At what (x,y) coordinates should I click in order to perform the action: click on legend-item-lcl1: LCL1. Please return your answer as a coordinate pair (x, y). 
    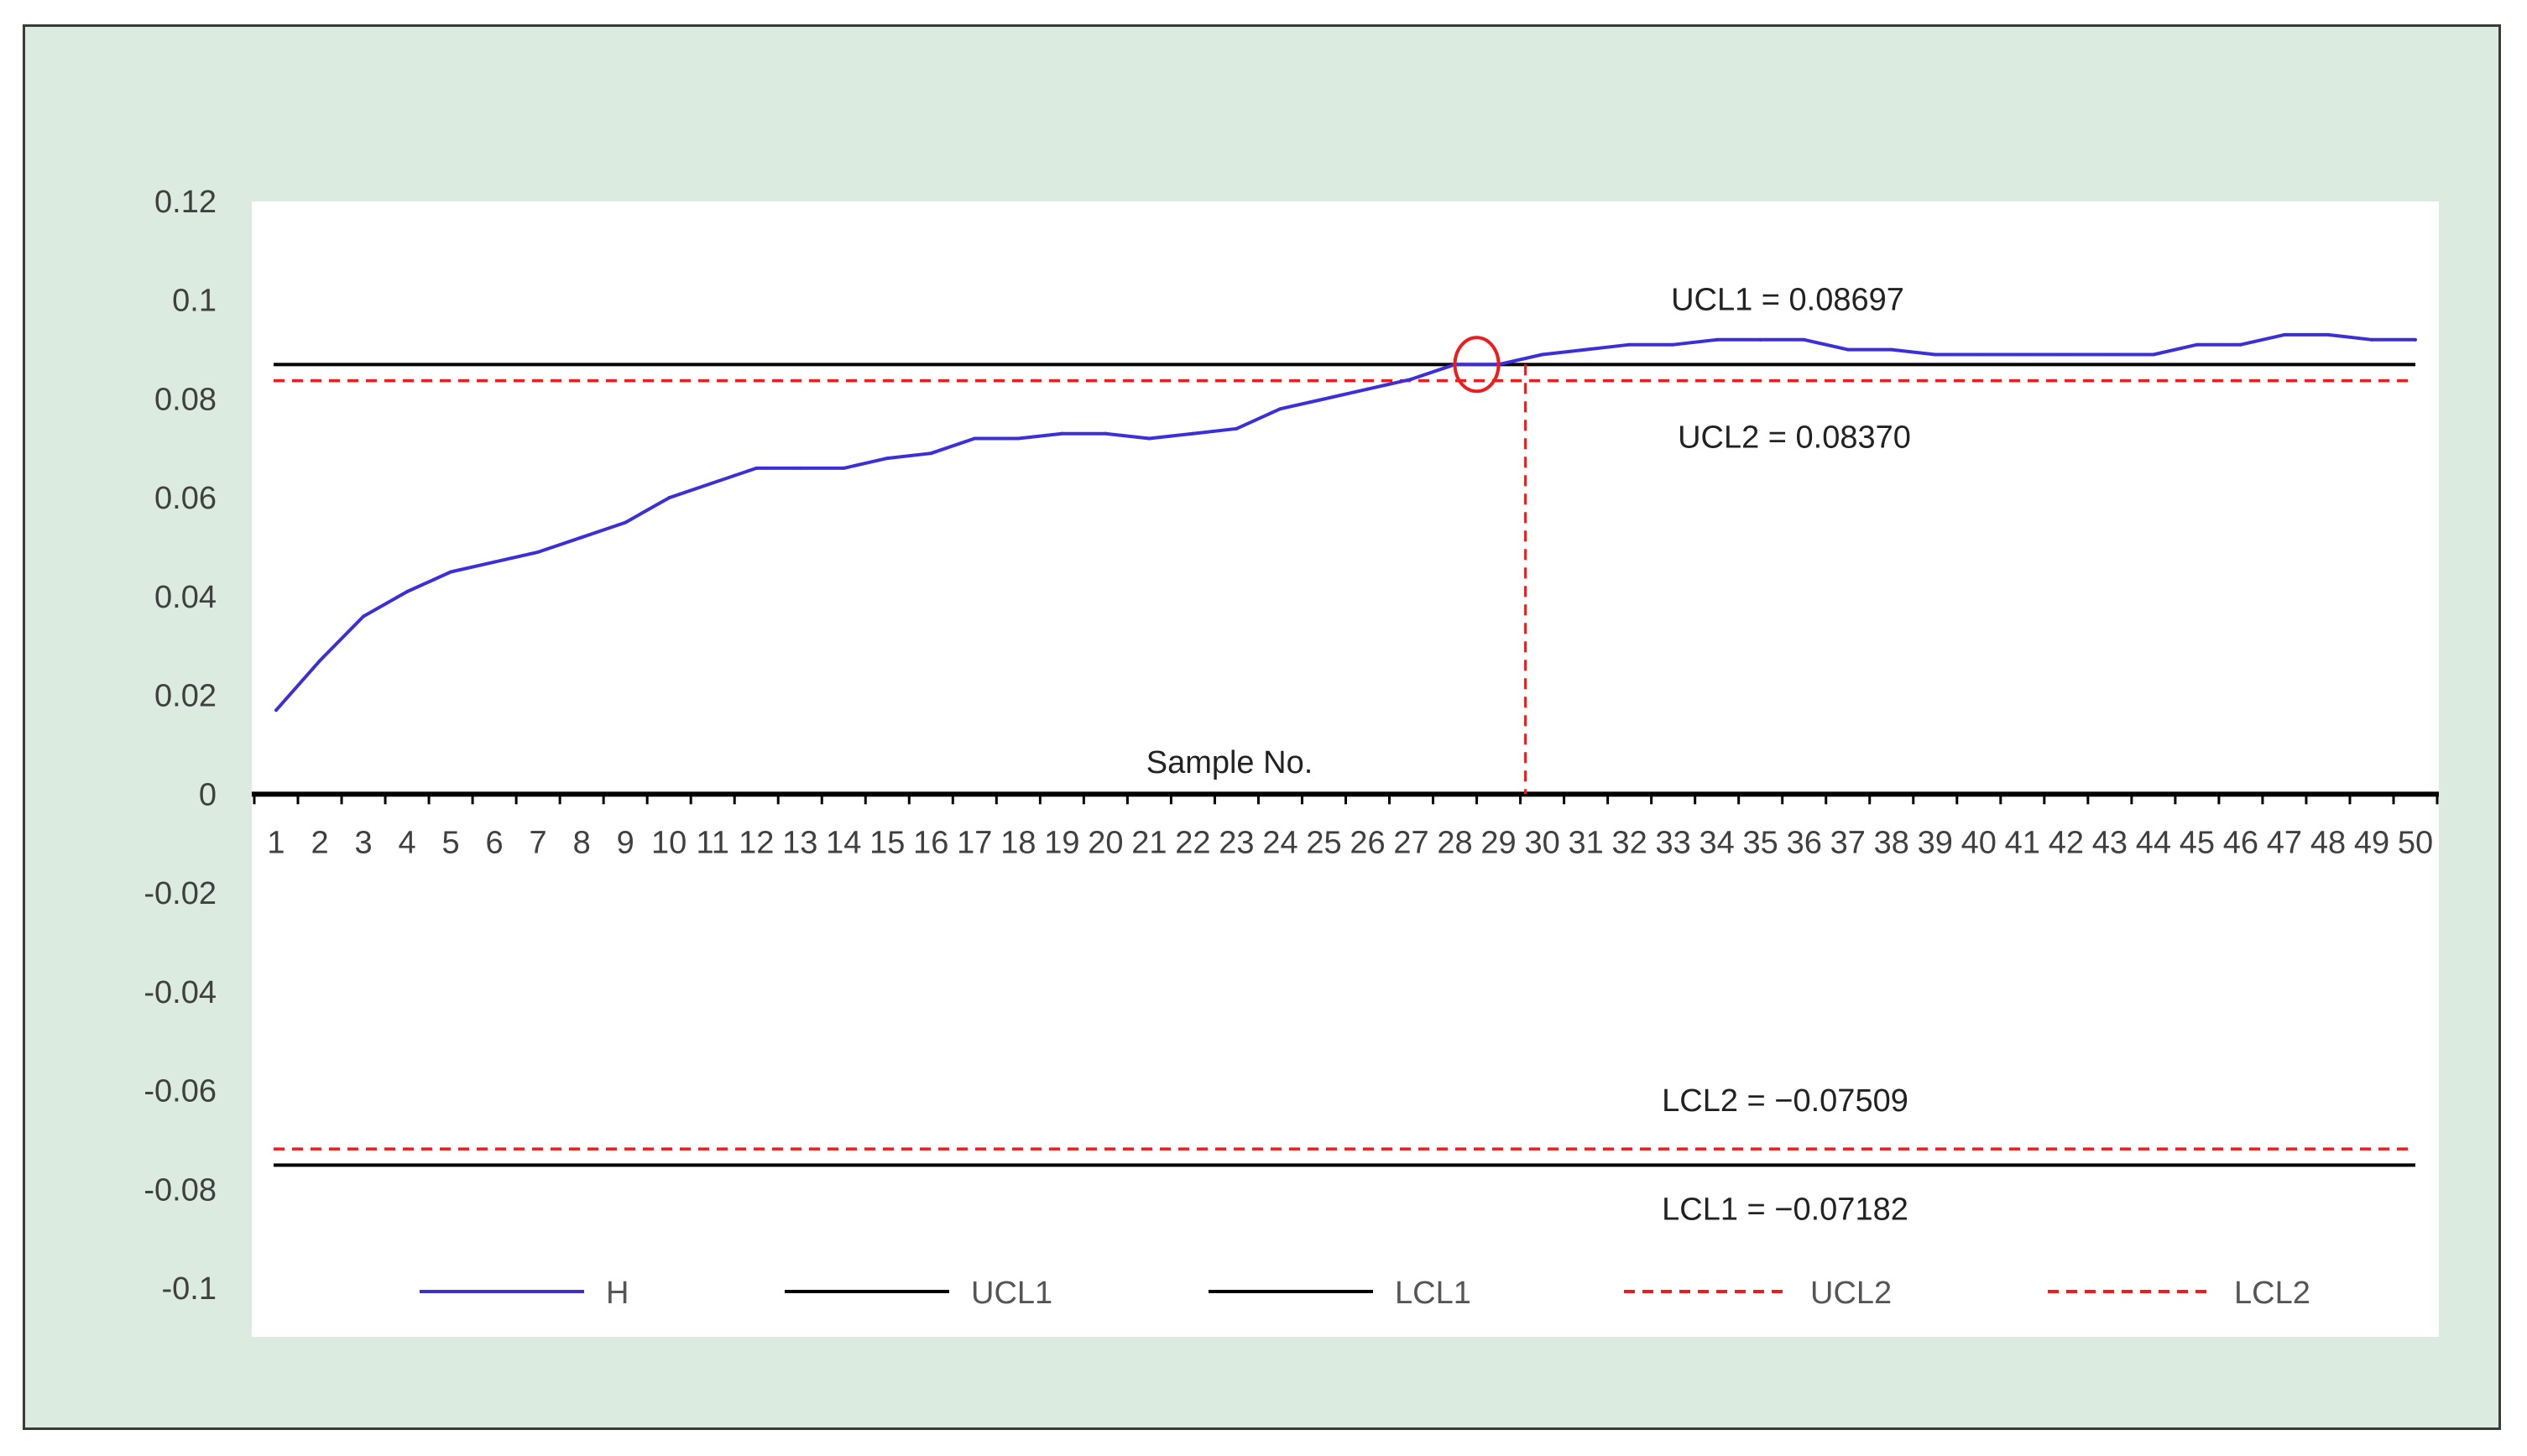
    Looking at the image, I should click on (1340, 1293).